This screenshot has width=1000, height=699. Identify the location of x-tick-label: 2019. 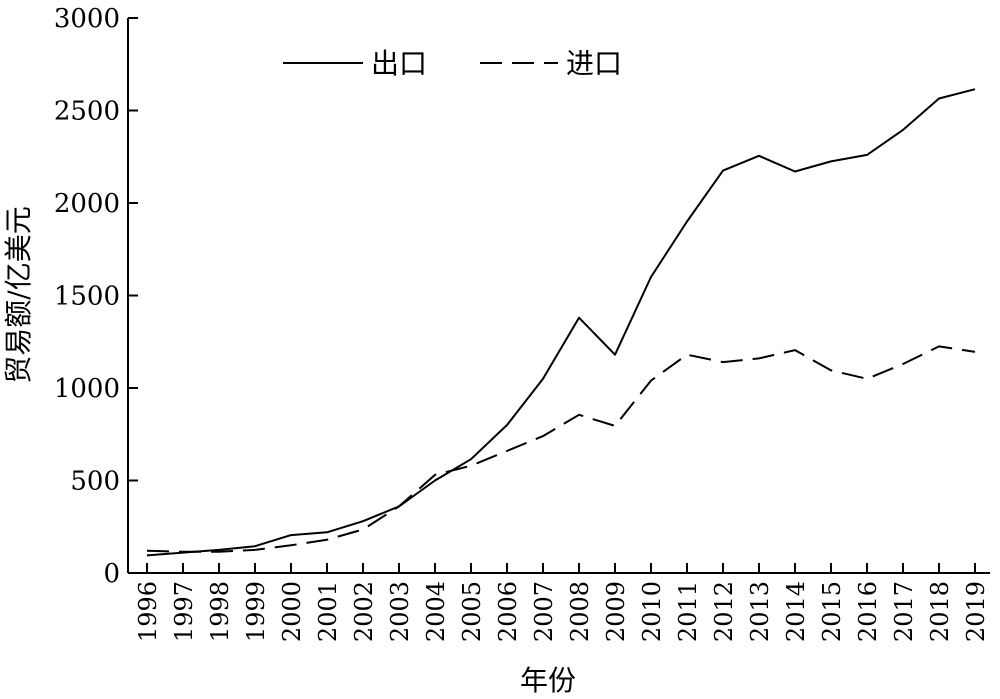
(976, 611).